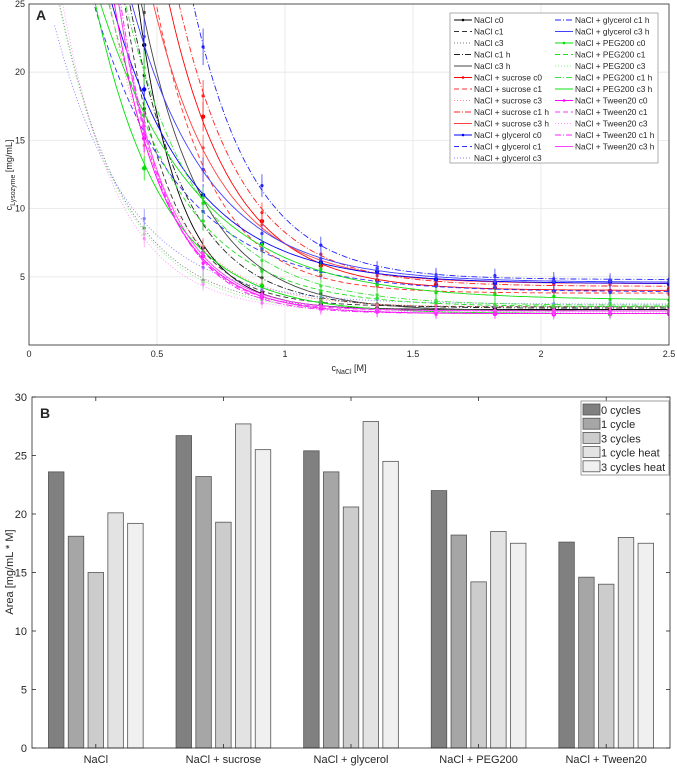 Image resolution: width=677 pixels, height=768 pixels. I want to click on x-tick-label: NaCl + Tween20, so click(605, 760).